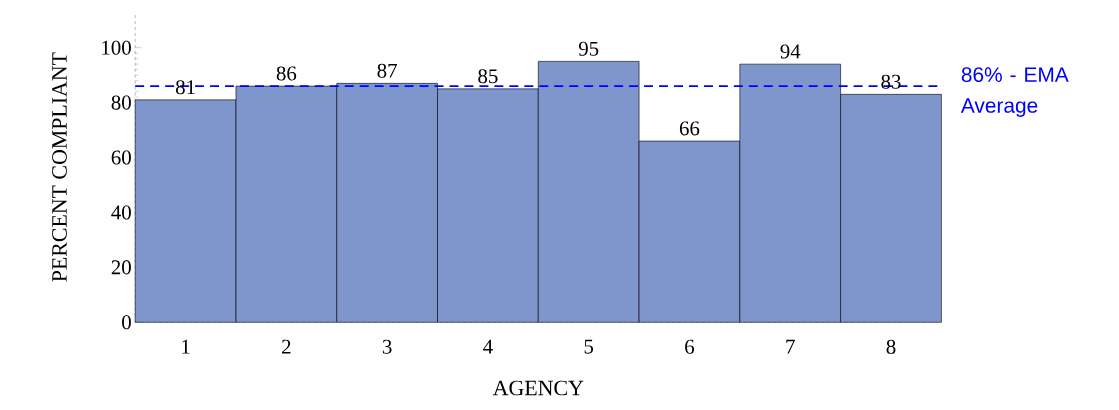 Image resolution: width=1119 pixels, height=410 pixels. I want to click on x-tick-label: 8, so click(891, 346).